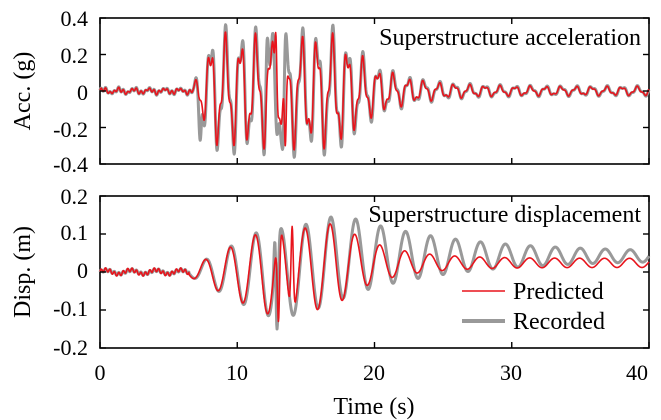  Describe the element at coordinates (82, 92) in the screenshot. I see `acc-ytick-0: 0` at that location.